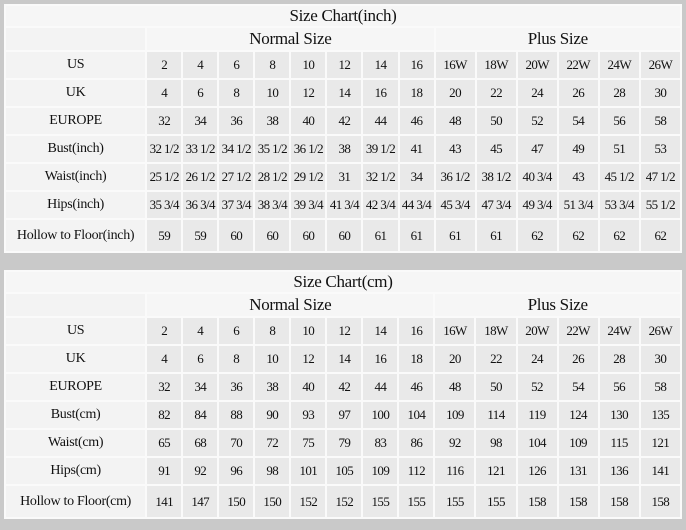  I want to click on size-cell: 31, so click(344, 177).